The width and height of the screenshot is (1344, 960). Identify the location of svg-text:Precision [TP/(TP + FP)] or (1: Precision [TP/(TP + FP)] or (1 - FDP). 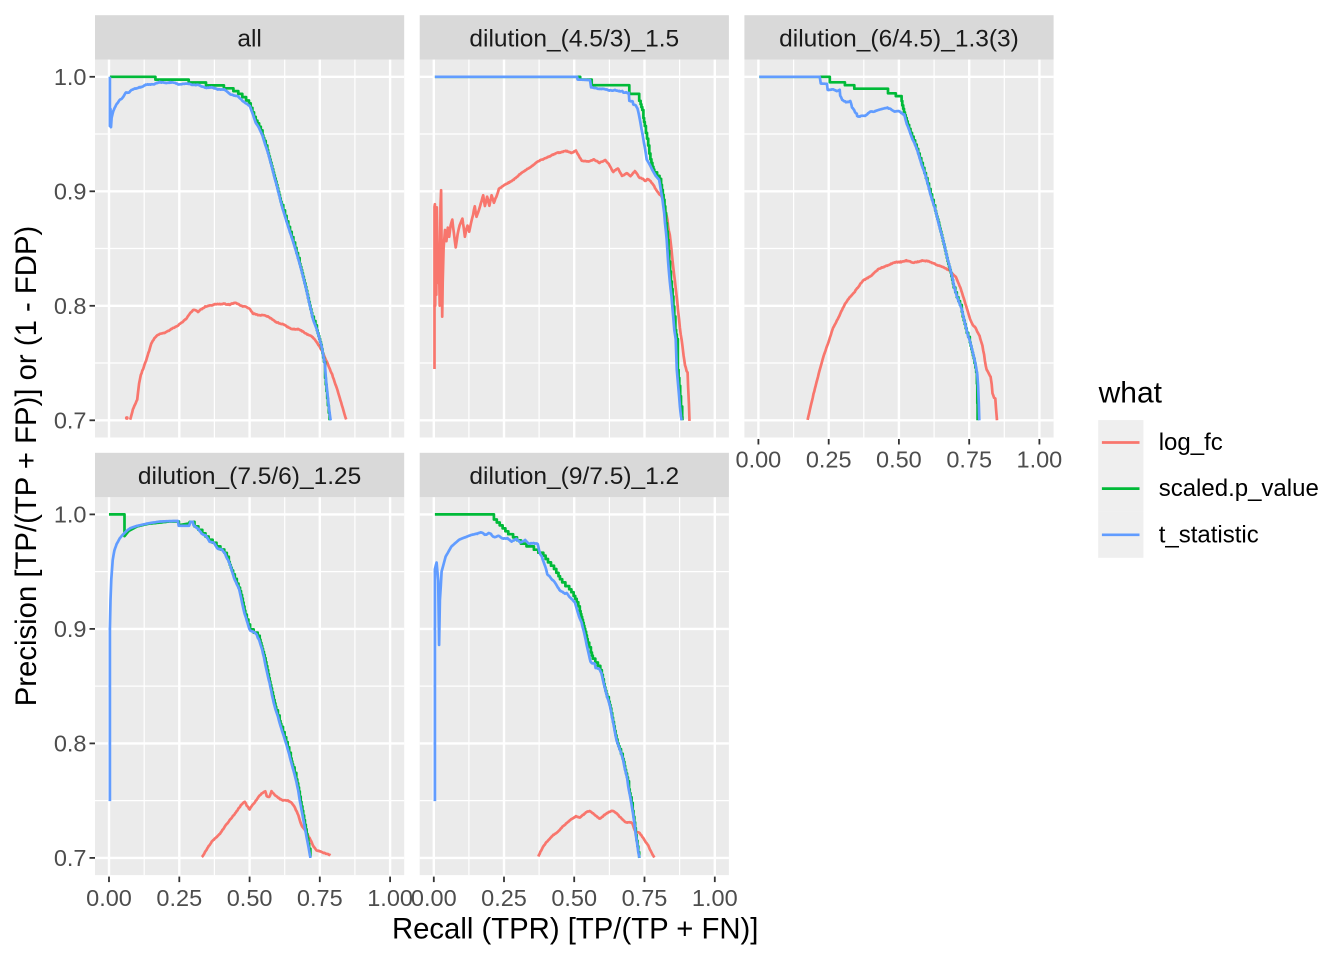
(26, 466).